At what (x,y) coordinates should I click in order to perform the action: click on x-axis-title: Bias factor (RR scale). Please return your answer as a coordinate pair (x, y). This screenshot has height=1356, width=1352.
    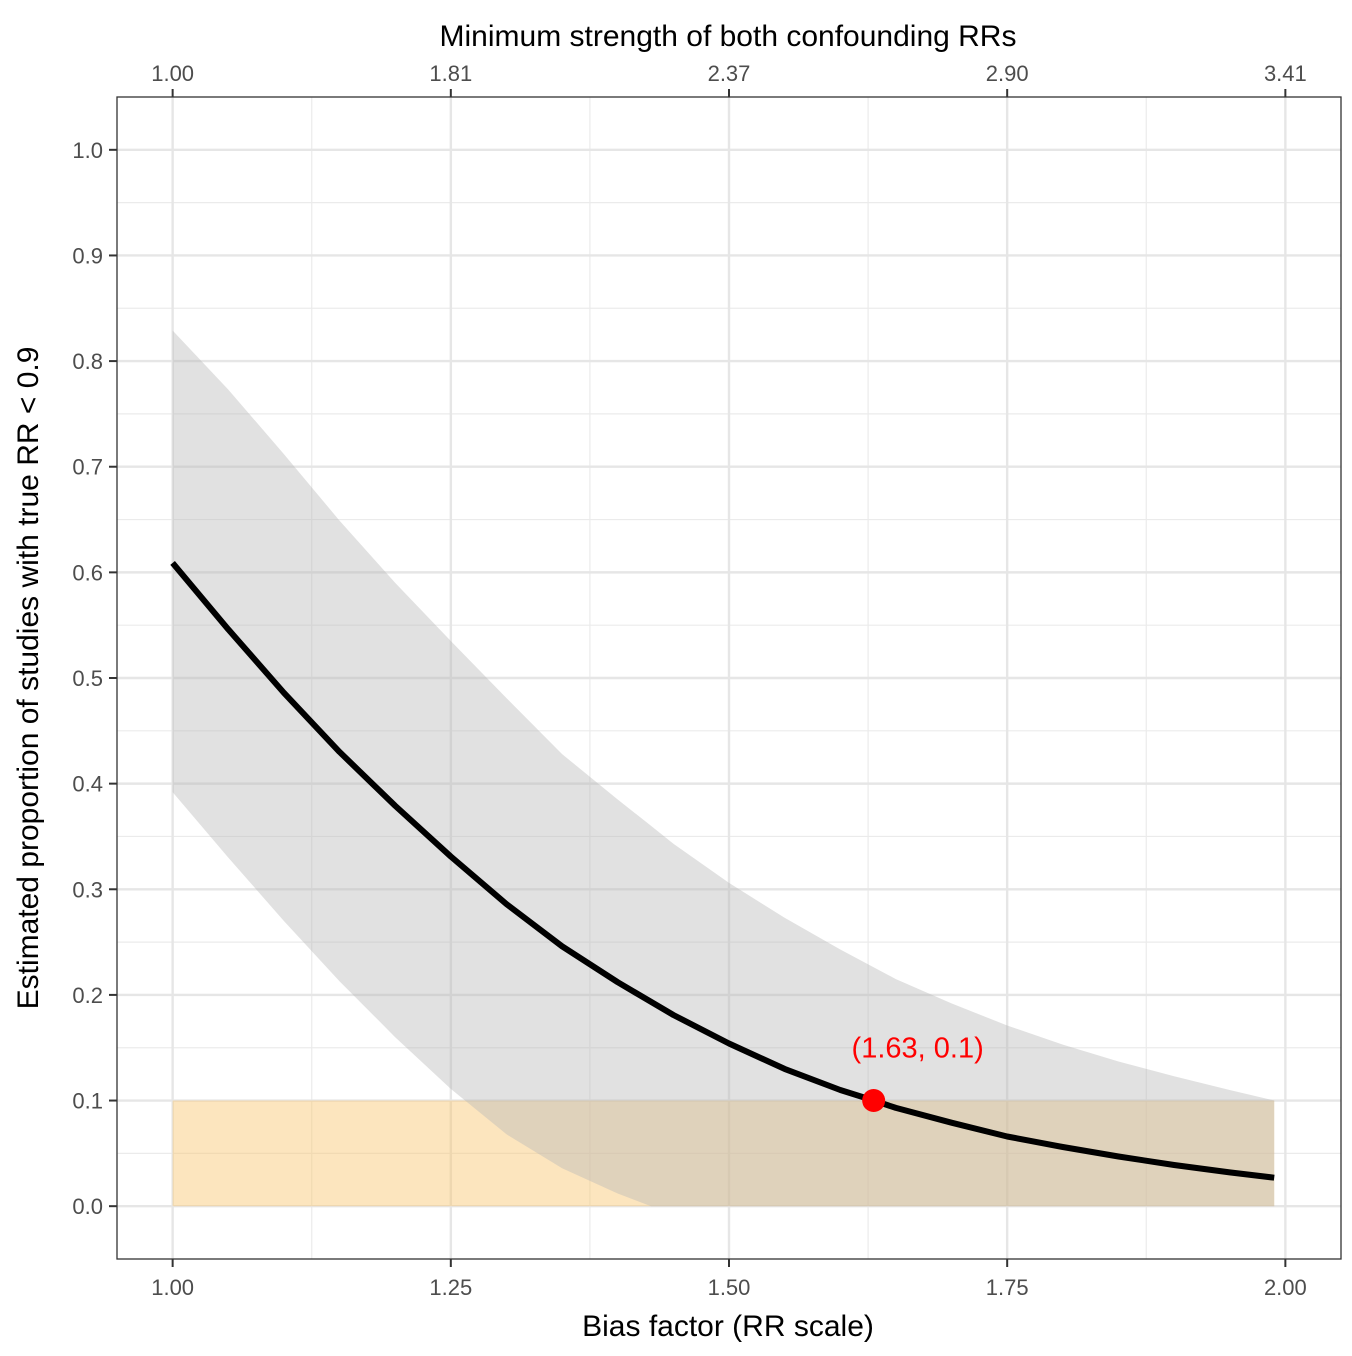
    Looking at the image, I should click on (728, 1326).